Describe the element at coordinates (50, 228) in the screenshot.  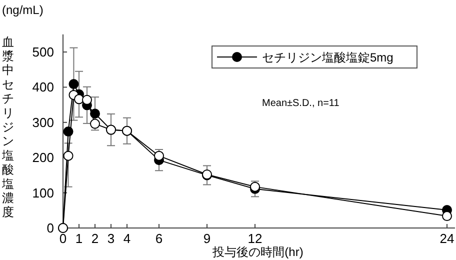
I see `y-tick-label: 0` at that location.